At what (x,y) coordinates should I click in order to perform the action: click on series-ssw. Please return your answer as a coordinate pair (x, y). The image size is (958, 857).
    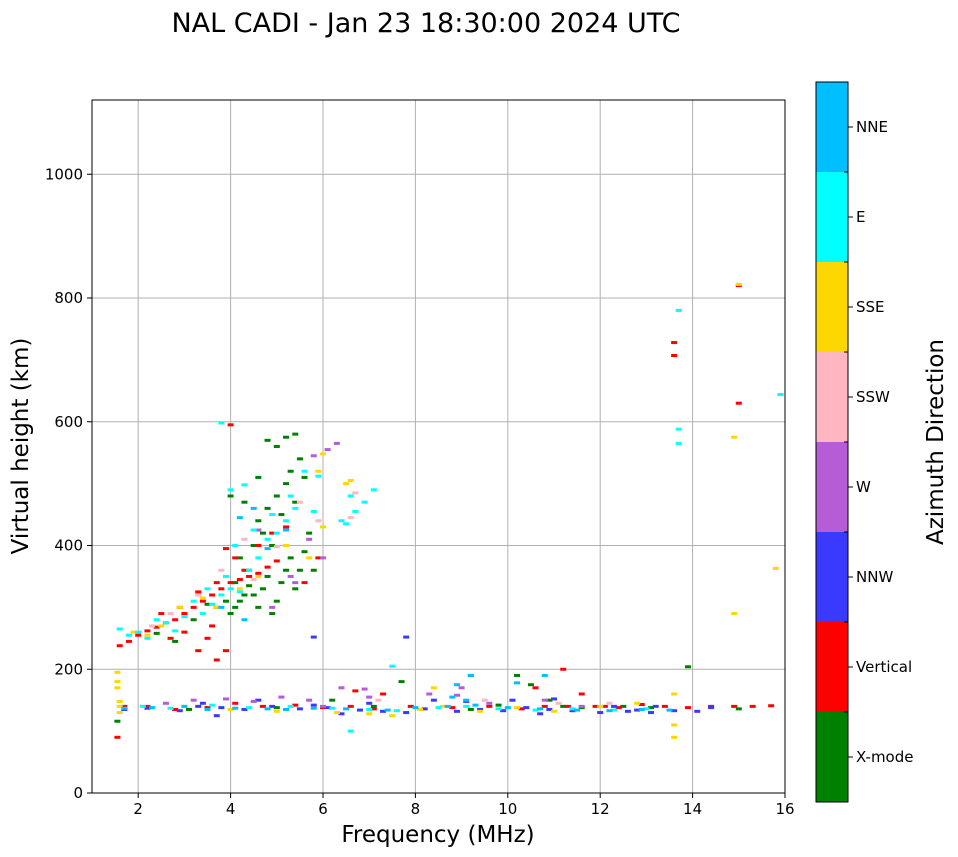
    Looking at the image, I should click on (381, 598).